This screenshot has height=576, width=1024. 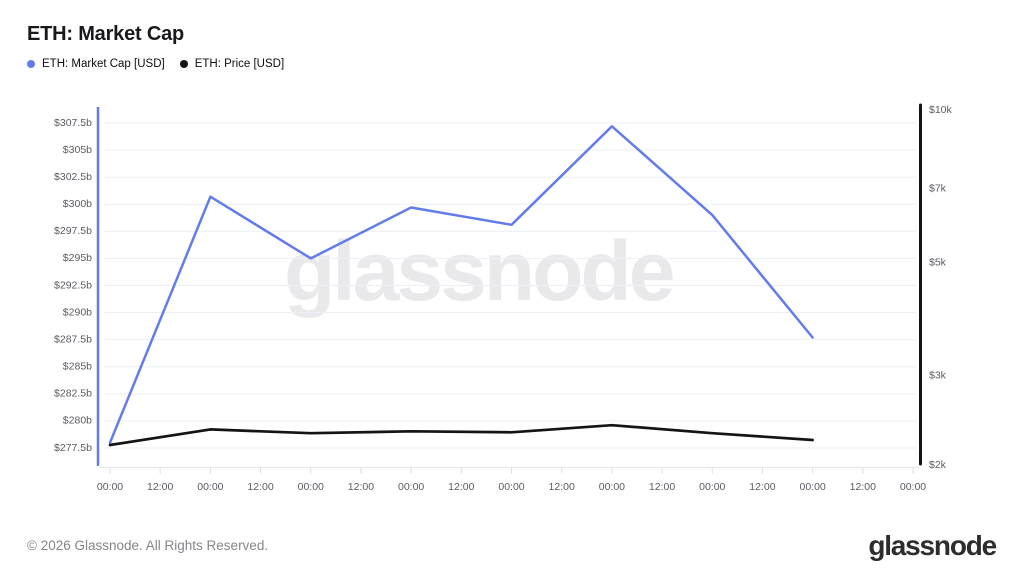 I want to click on series-line-price, so click(x=461, y=435).